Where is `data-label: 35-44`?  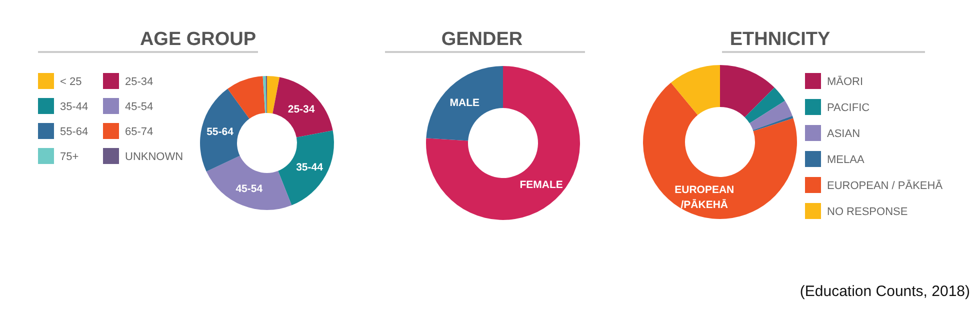 data-label: 35-44 is located at coordinates (310, 167).